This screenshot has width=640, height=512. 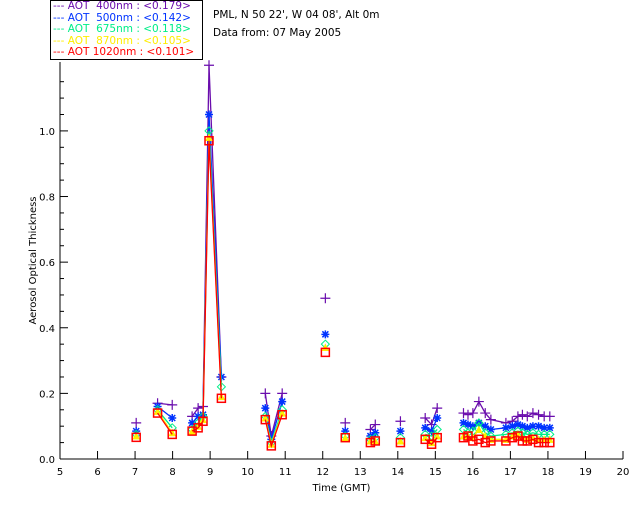 I want to click on x-tick-label: 10, so click(x=247, y=472).